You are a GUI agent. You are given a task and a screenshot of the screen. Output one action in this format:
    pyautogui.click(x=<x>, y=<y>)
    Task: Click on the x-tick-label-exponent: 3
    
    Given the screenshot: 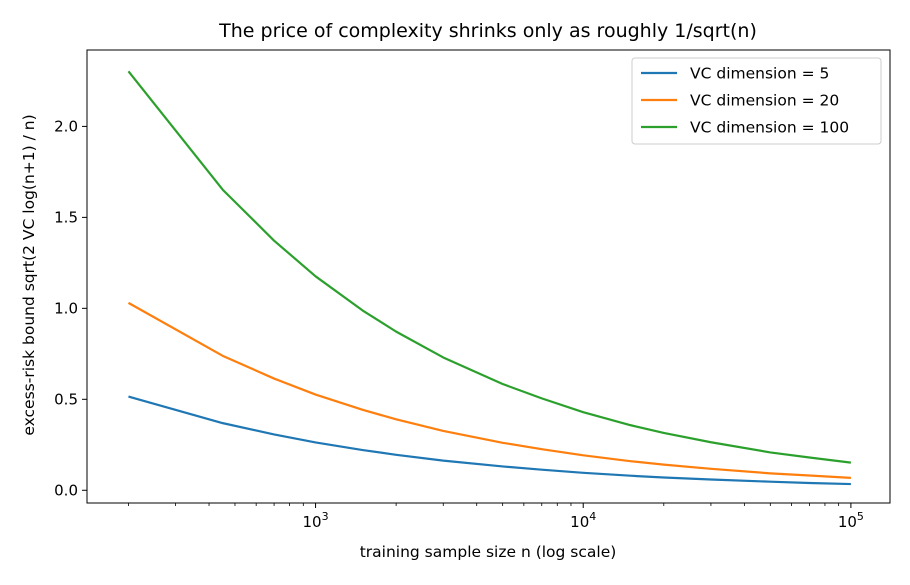 What is the action you would take?
    pyautogui.click(x=325, y=516)
    